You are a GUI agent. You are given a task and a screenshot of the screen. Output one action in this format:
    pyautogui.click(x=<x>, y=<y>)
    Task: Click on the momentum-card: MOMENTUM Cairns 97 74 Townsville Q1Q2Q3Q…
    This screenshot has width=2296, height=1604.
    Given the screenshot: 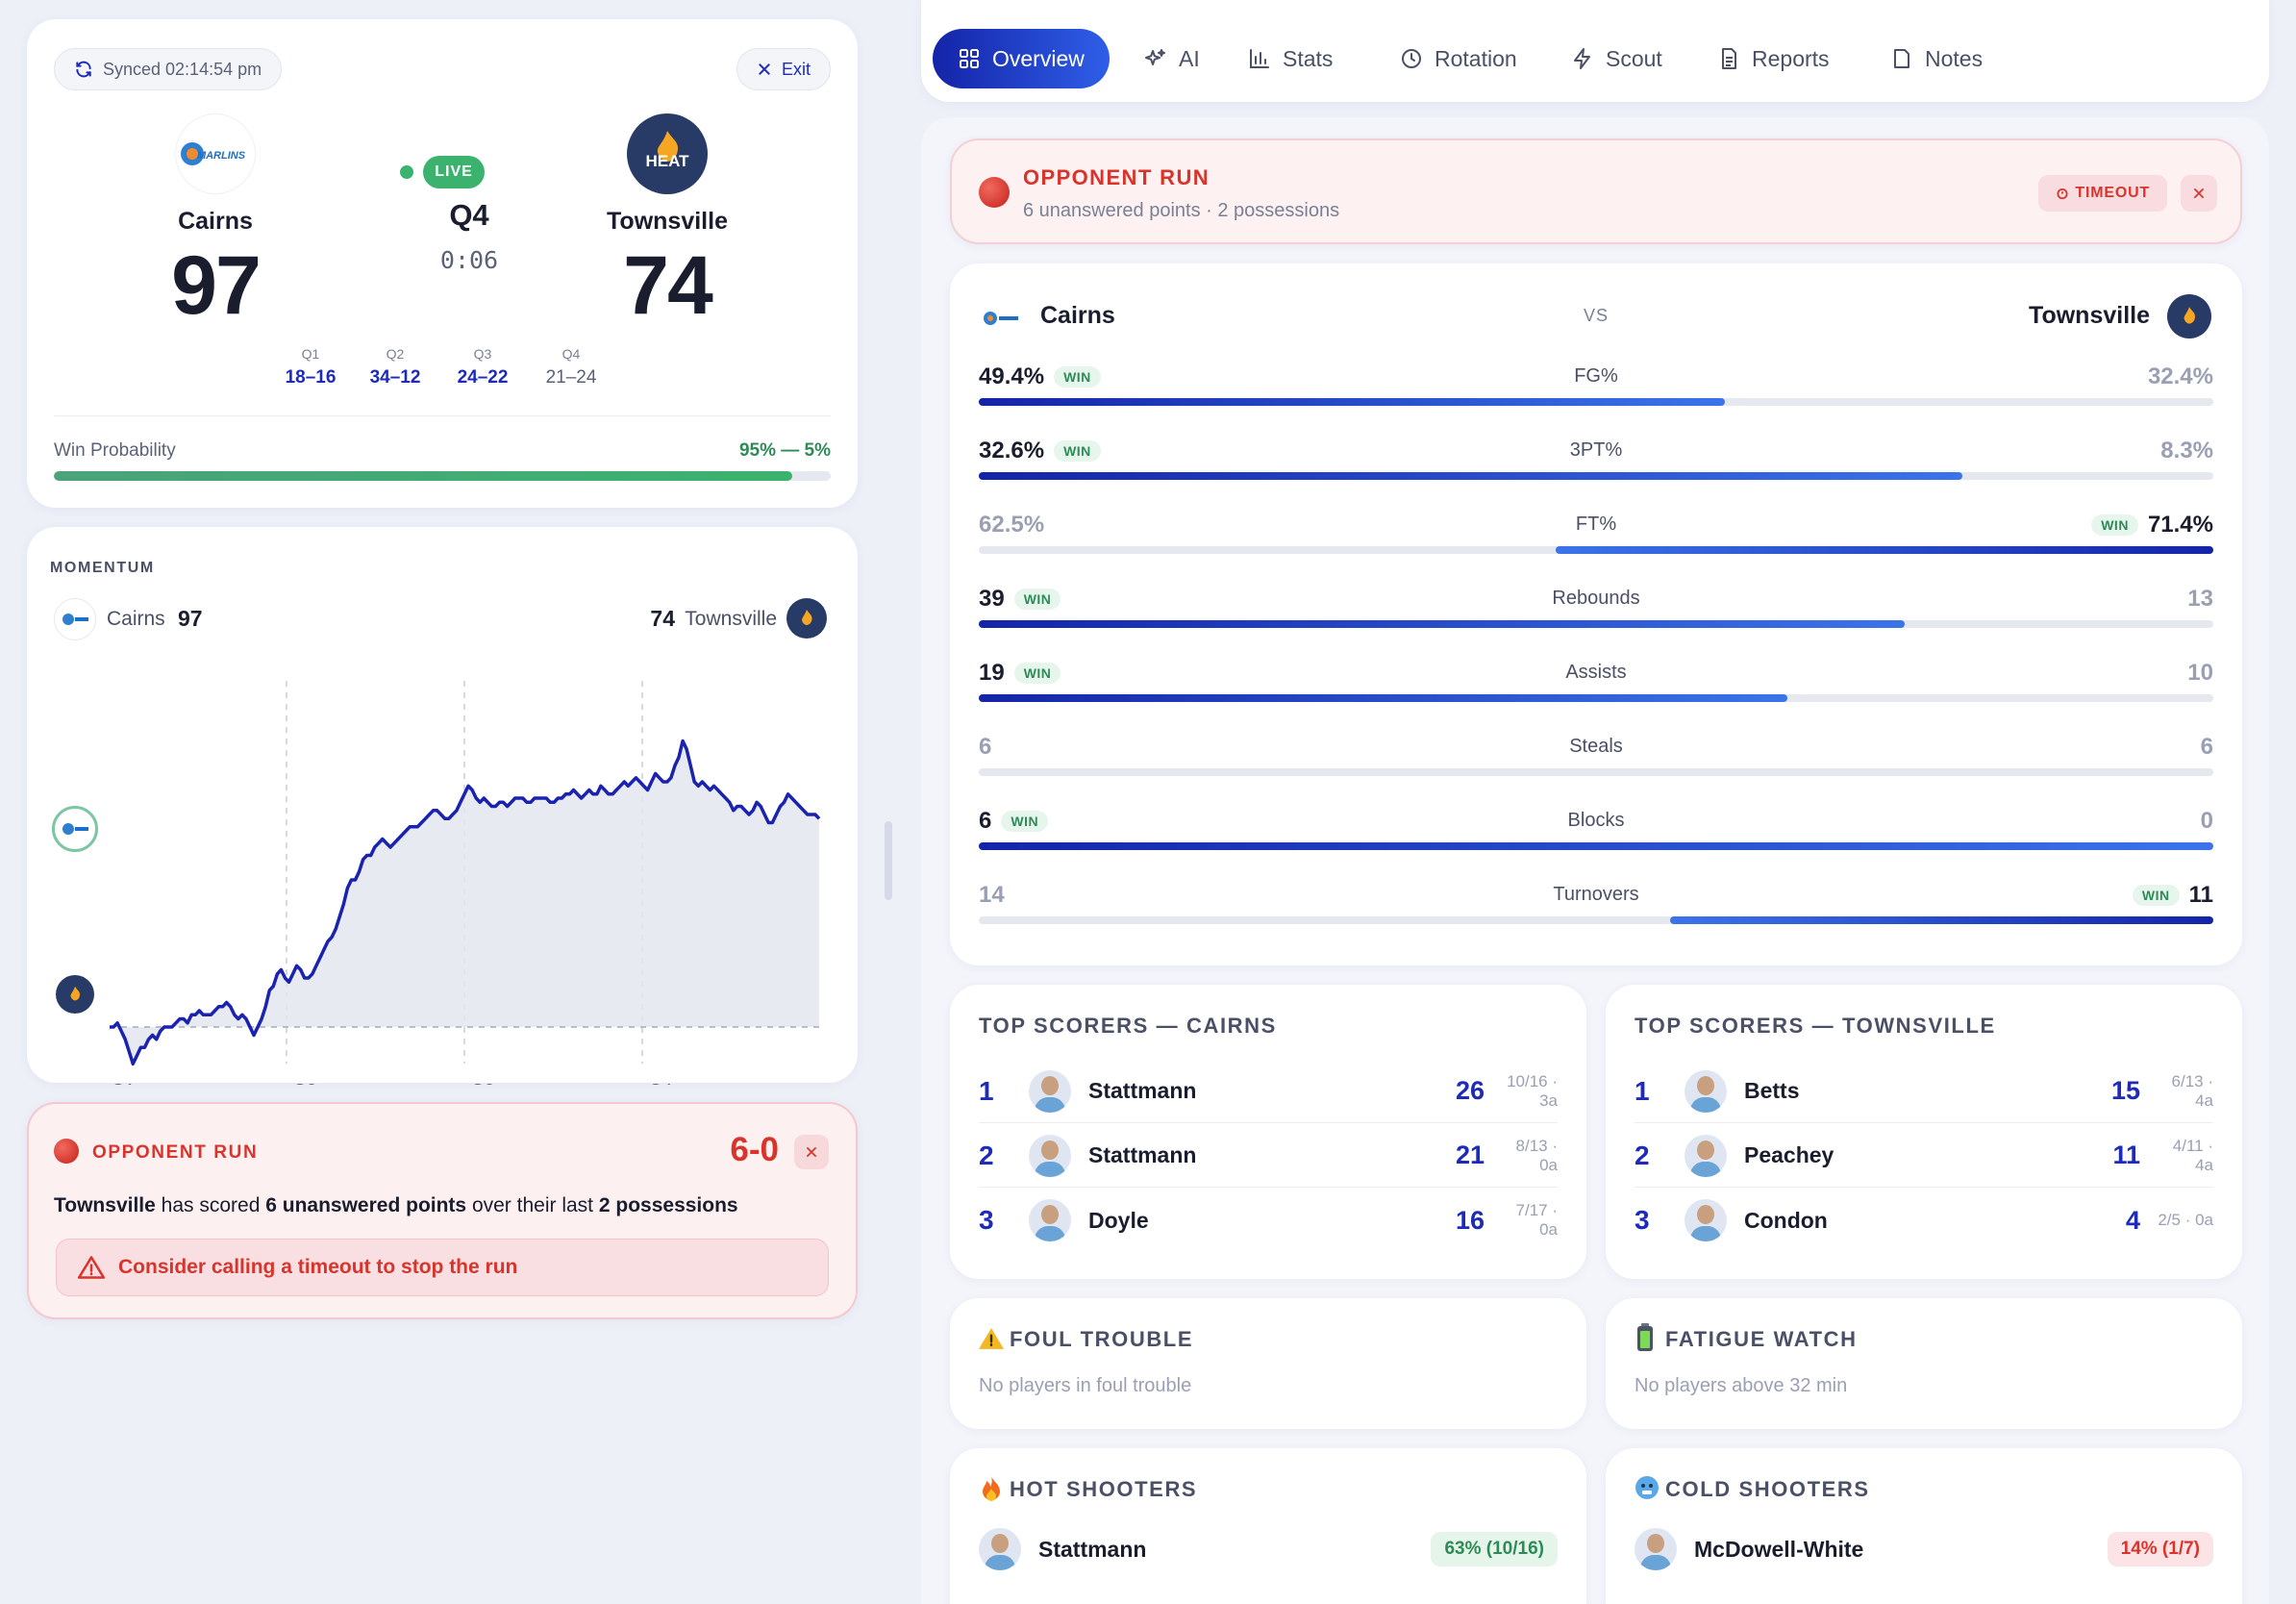 What is the action you would take?
    pyautogui.click(x=442, y=806)
    